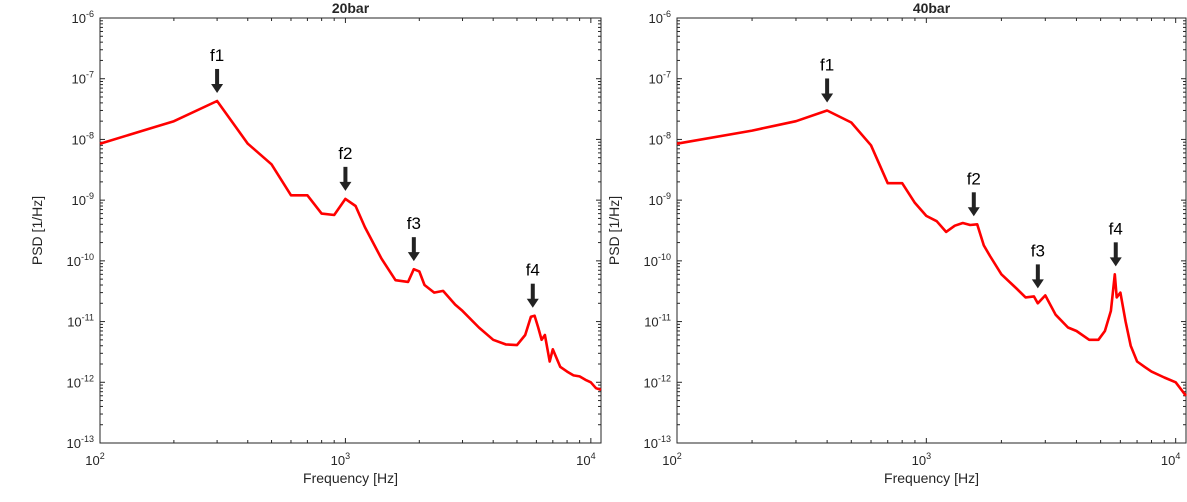 Image resolution: width=1187 pixels, height=502 pixels. What do you see at coordinates (932, 8) in the screenshot?
I see `chart-title: 40bar` at bounding box center [932, 8].